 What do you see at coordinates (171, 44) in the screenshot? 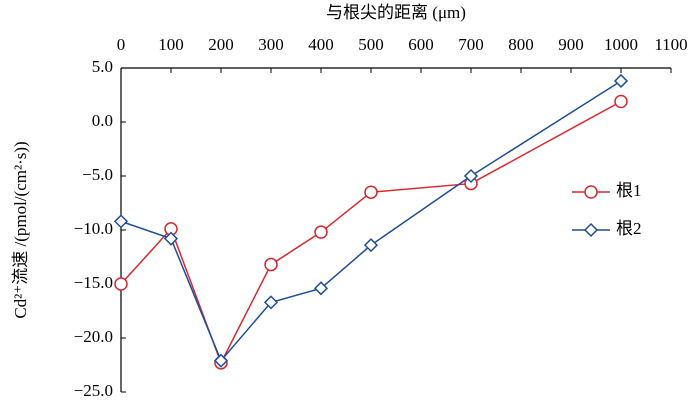
I see `x-tick-label: 100` at bounding box center [171, 44].